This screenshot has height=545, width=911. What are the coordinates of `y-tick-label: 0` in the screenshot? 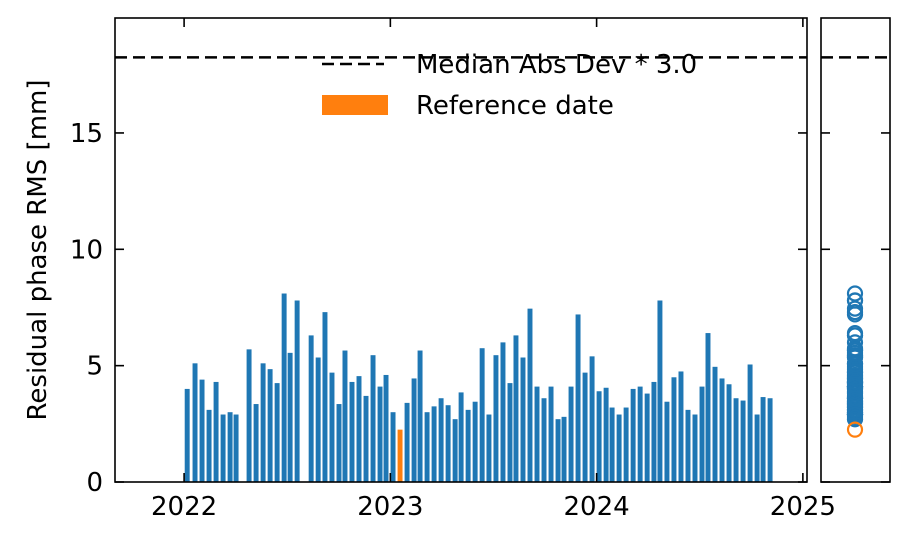 It's located at (94, 483).